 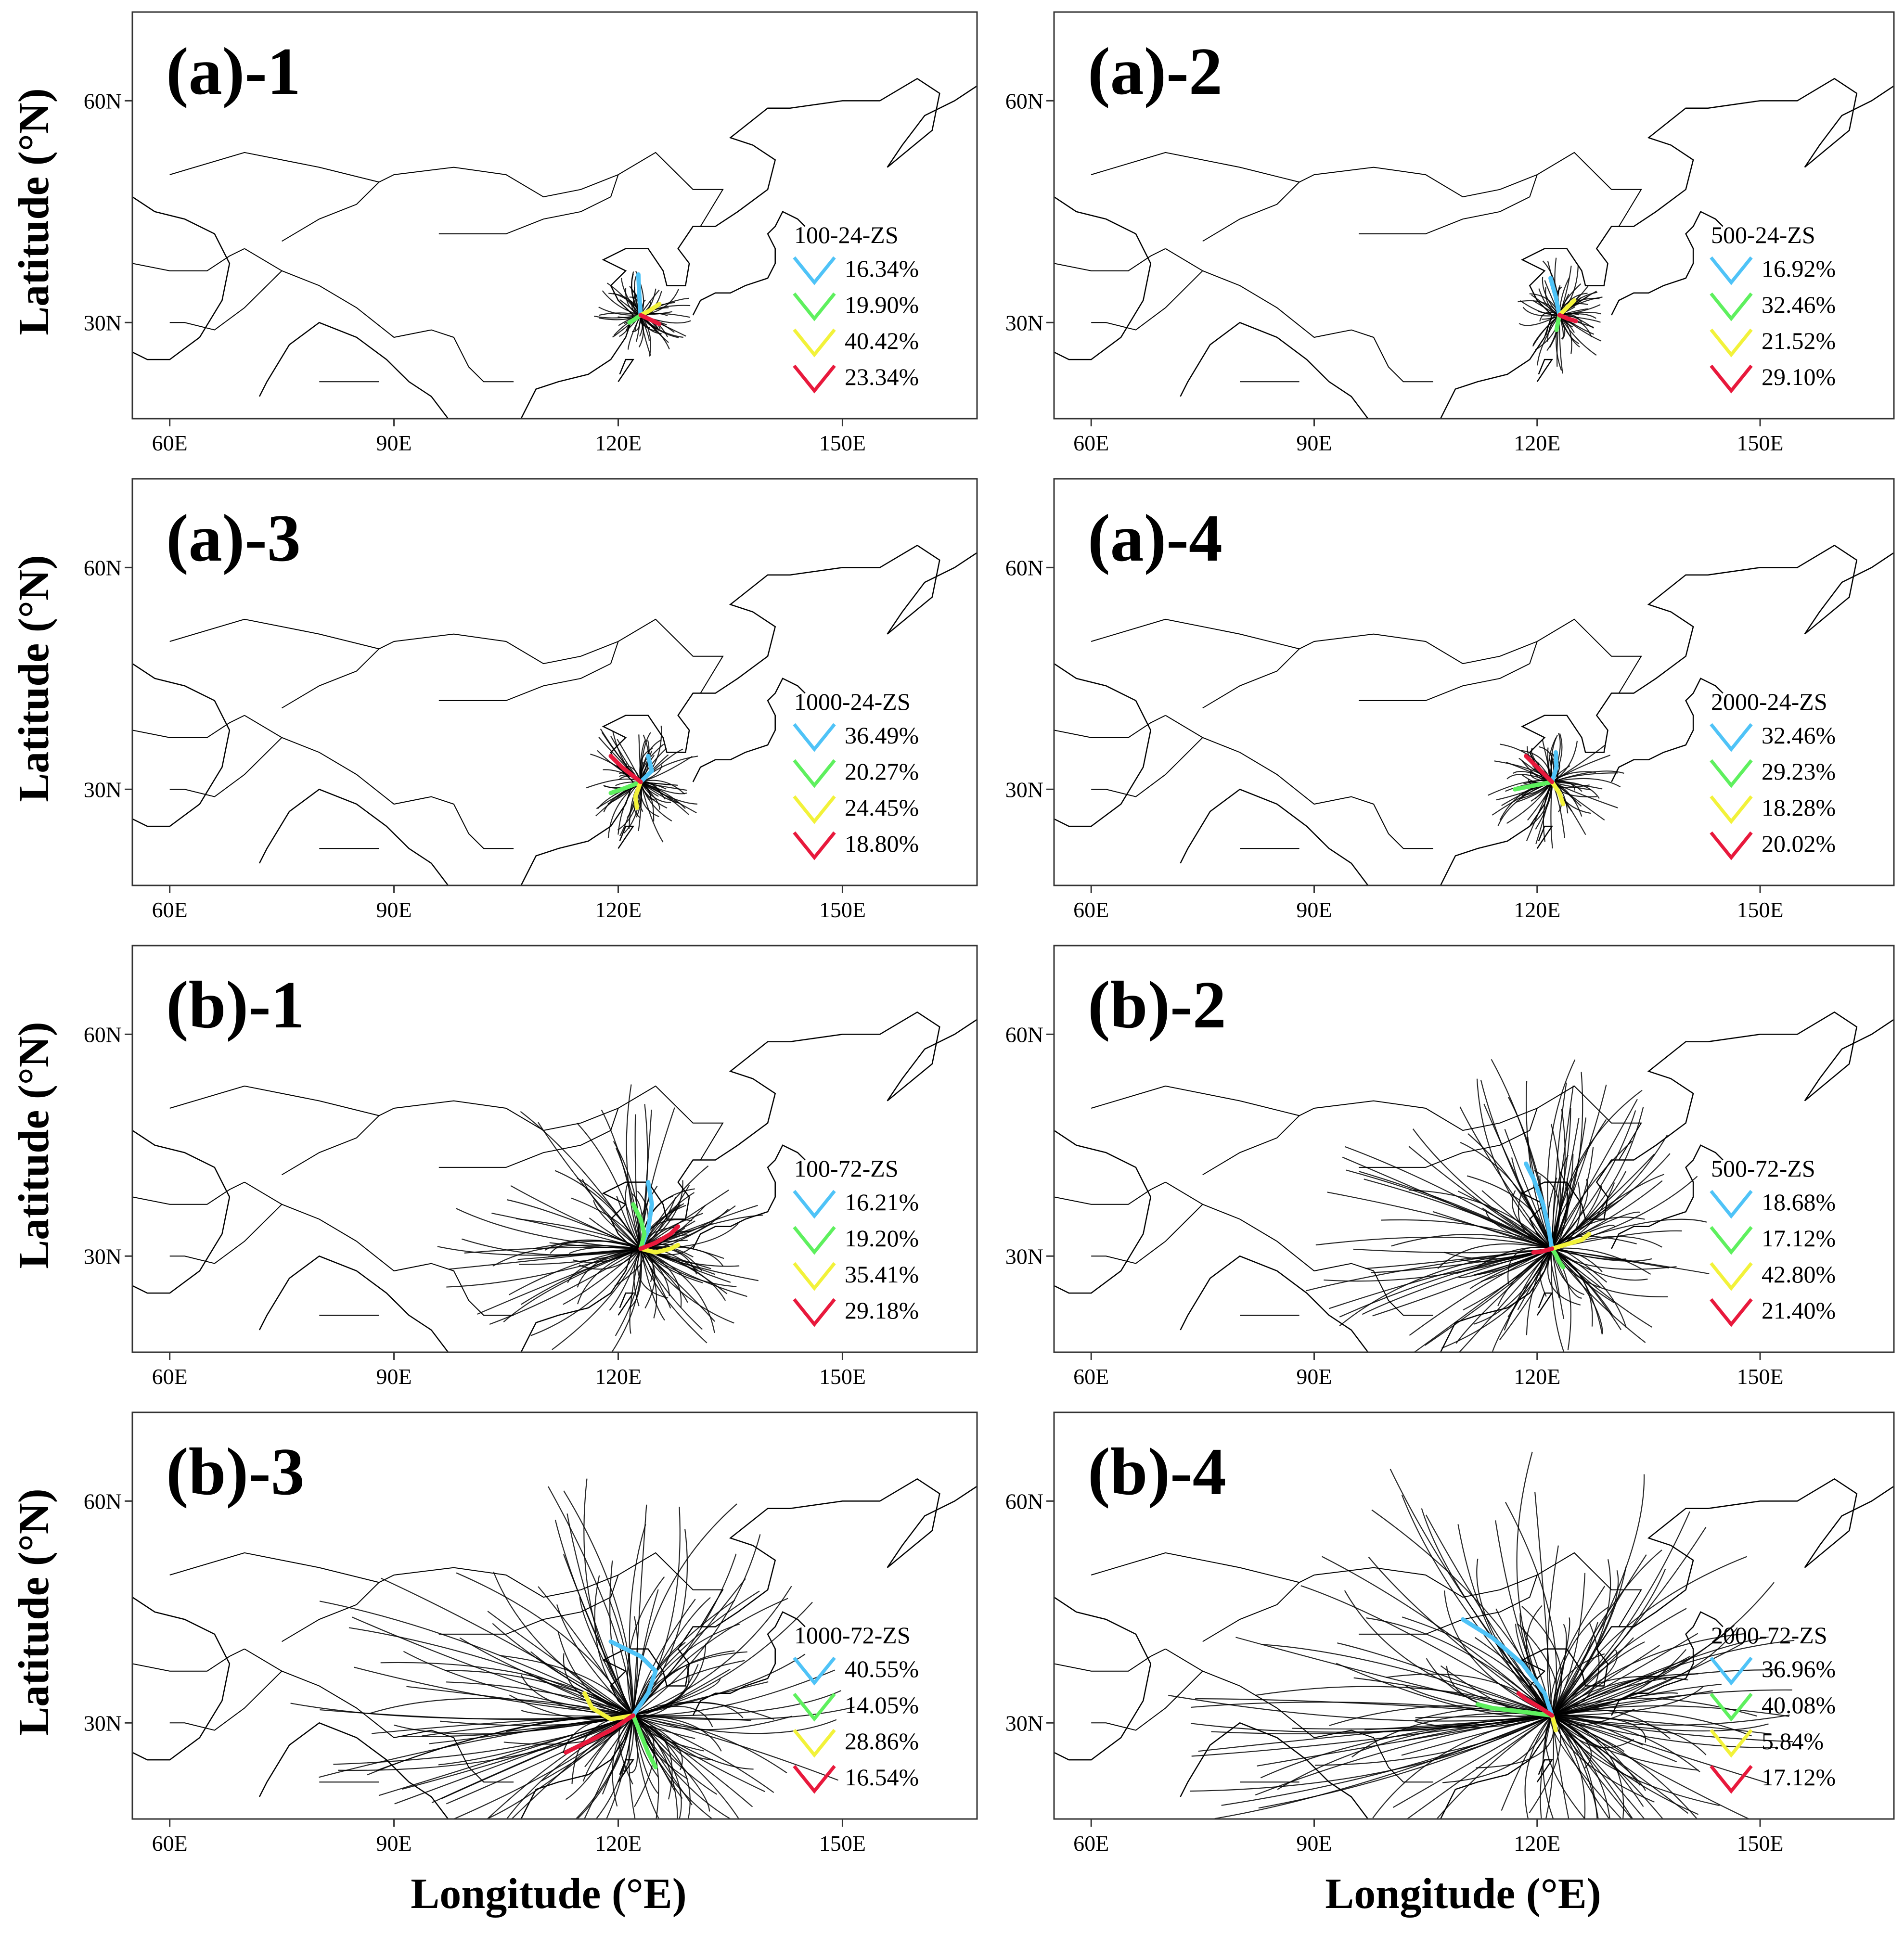 What do you see at coordinates (1155, 538) in the screenshot?
I see `panel-label: (a)-4` at bounding box center [1155, 538].